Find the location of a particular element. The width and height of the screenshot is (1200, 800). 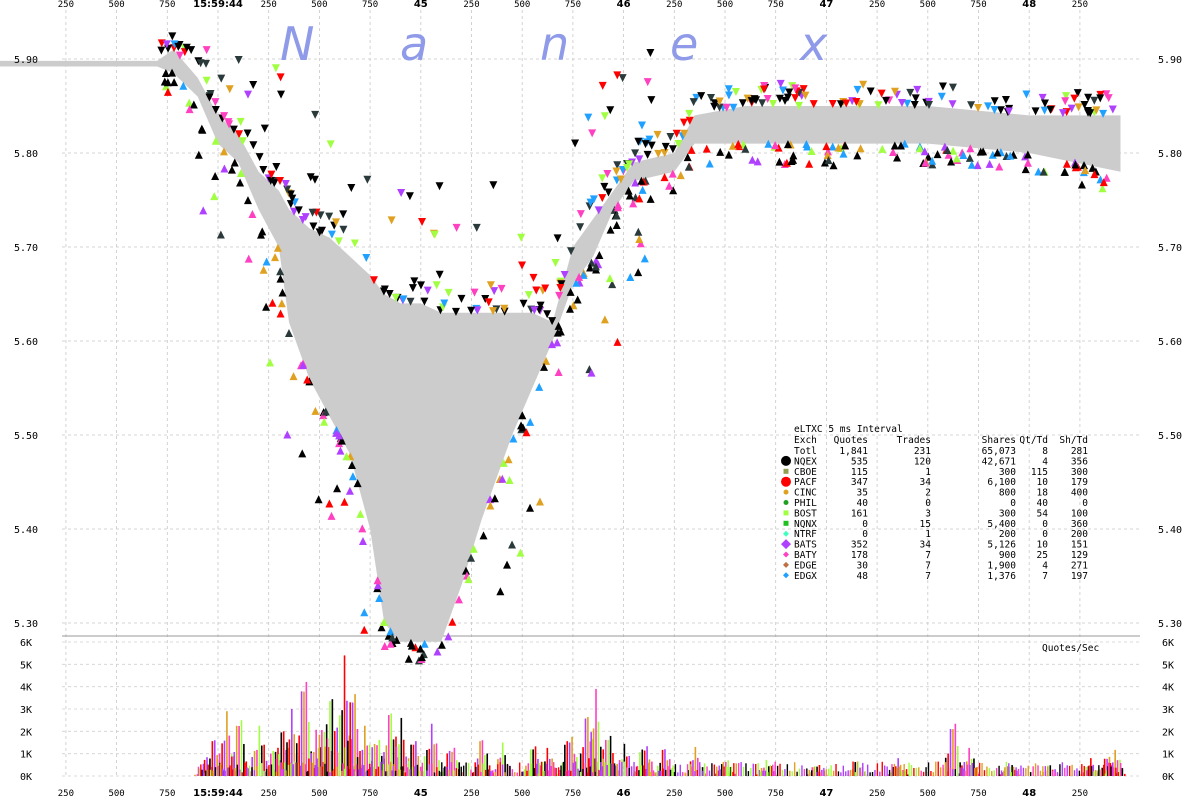

stats-column-header: Sh/Td is located at coordinates (1073, 440).